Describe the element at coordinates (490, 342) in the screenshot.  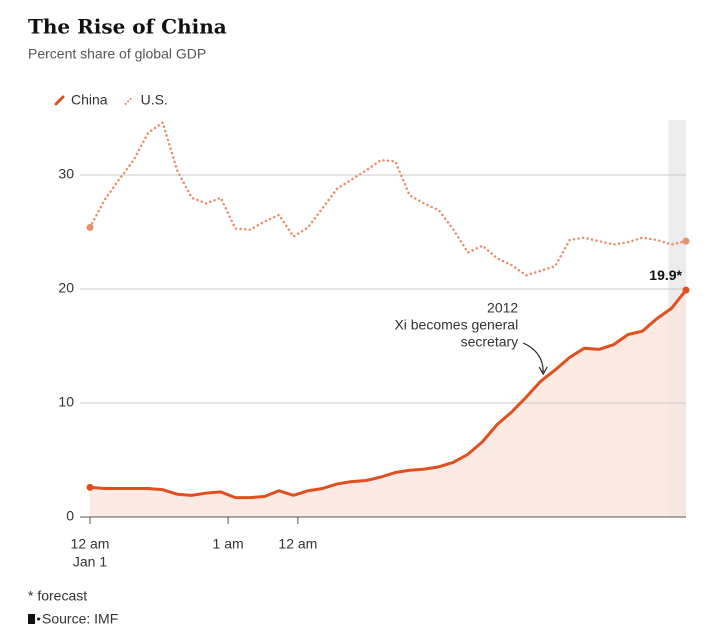
I see `annotation: secretary` at that location.